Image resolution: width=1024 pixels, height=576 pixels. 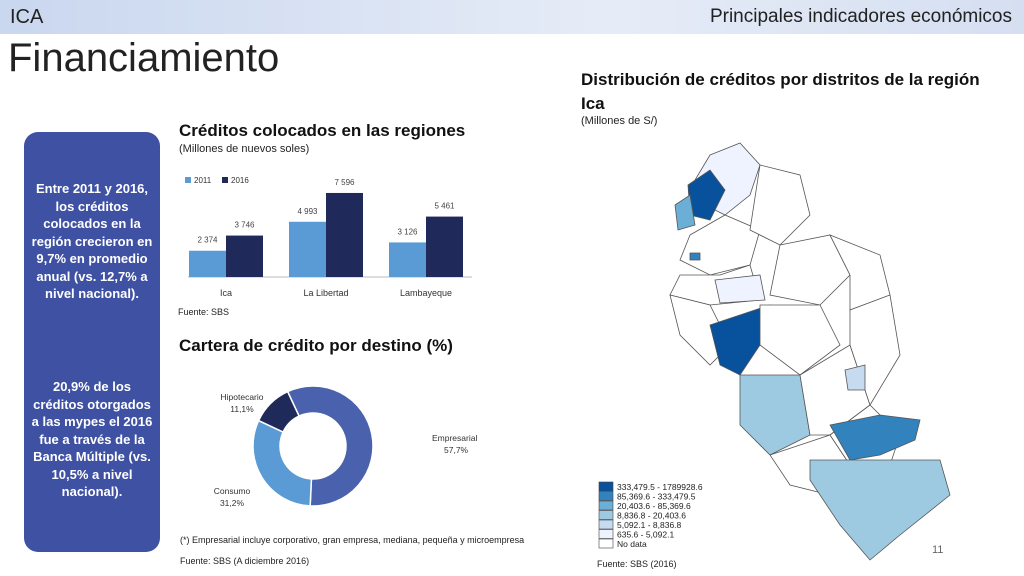 I want to click on value-label: 5 461, so click(x=444, y=206).